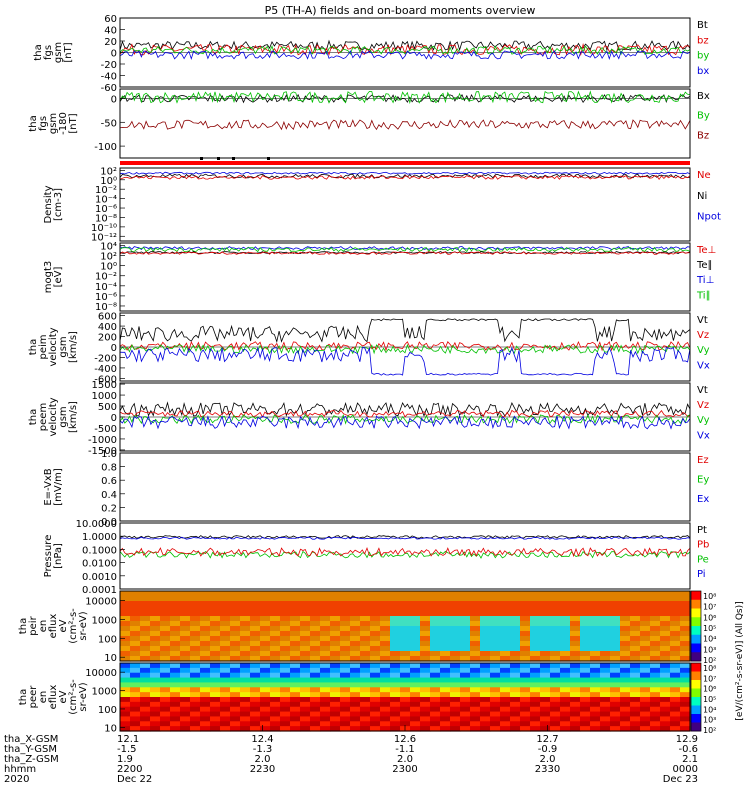  I want to click on colorbar-tick: 10⁵, so click(709, 628).